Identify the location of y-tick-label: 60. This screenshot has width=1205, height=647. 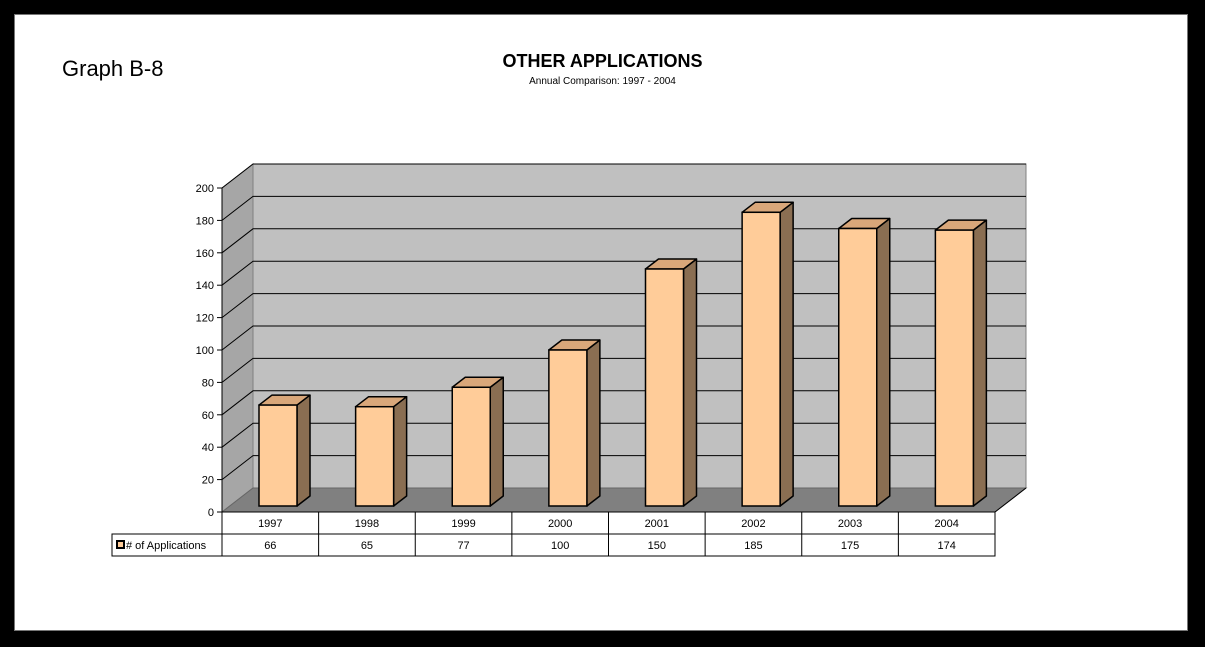
(208, 416).